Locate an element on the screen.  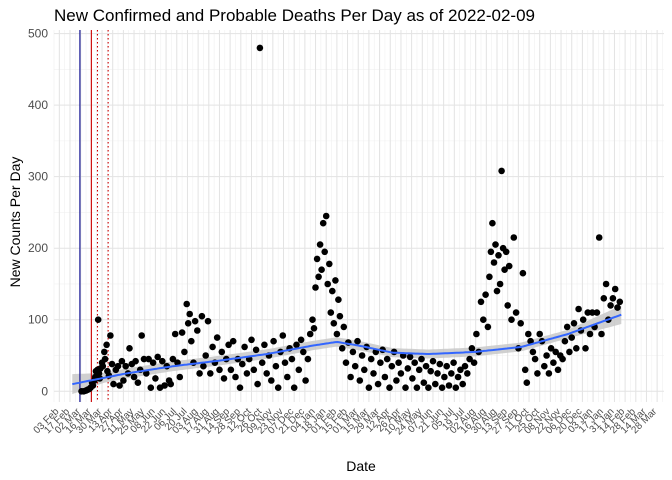
reference-lines is located at coordinates (94, 216).